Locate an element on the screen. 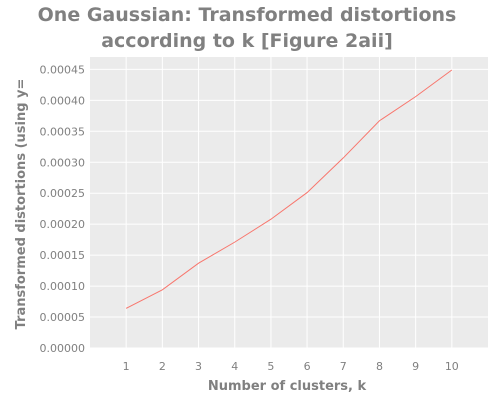  x-tick-label: 2 is located at coordinates (162, 366).